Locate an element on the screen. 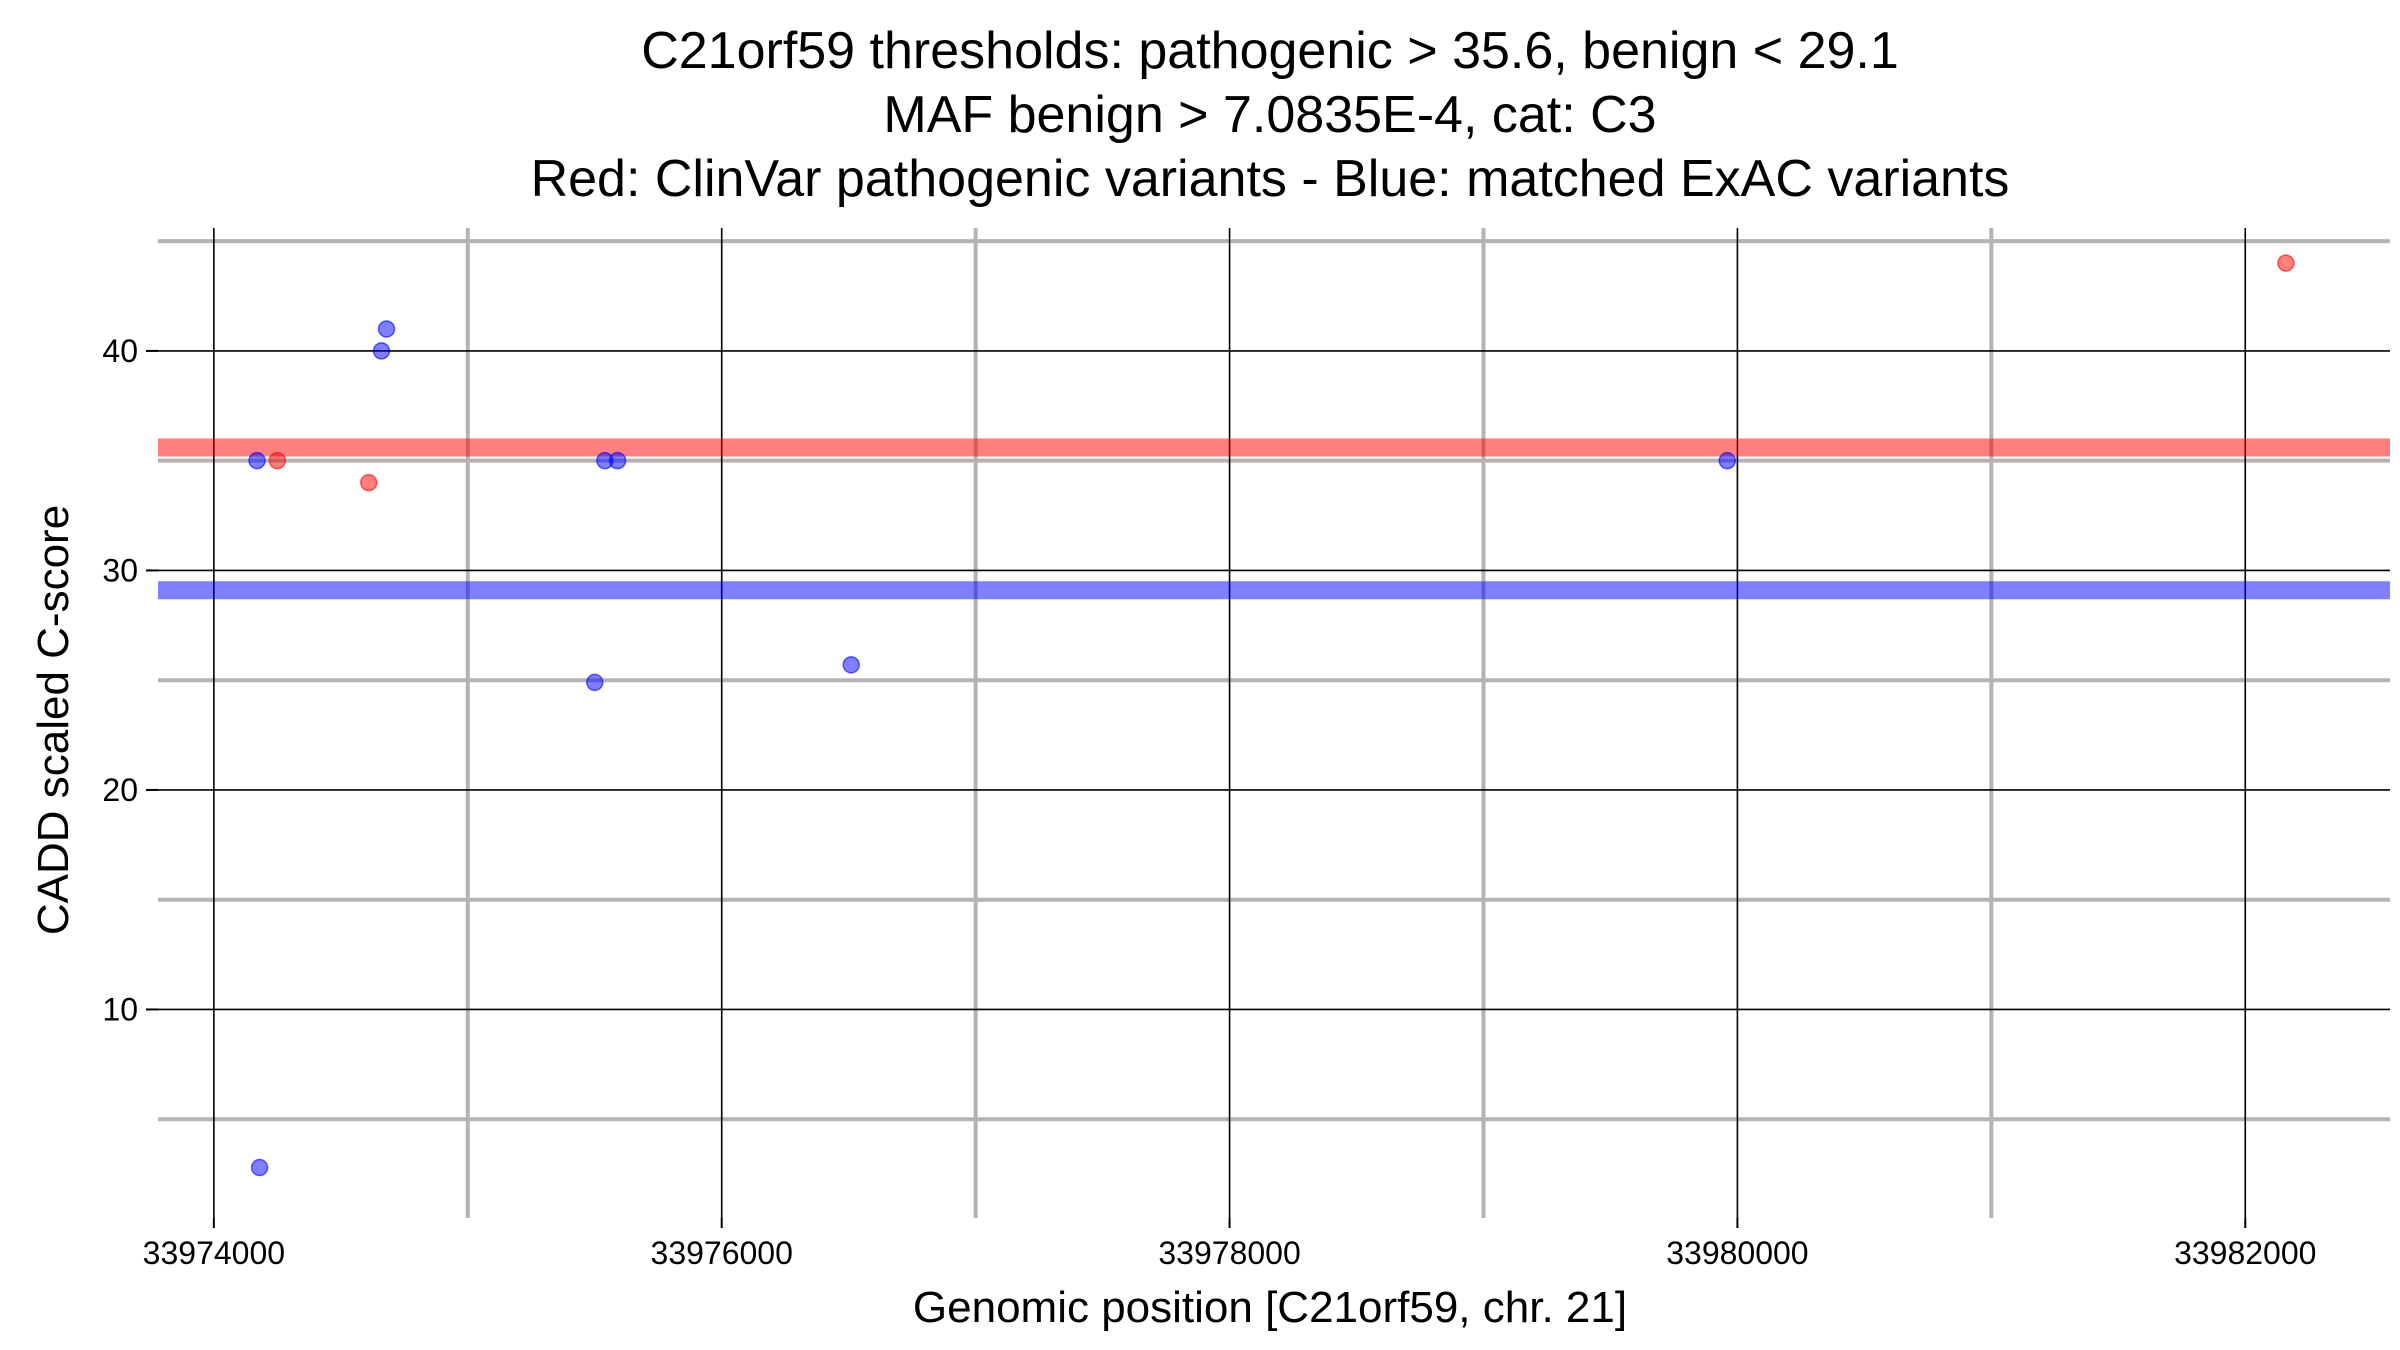 The image size is (2400, 1350). x-tick-label: 33974000 is located at coordinates (214, 1253).